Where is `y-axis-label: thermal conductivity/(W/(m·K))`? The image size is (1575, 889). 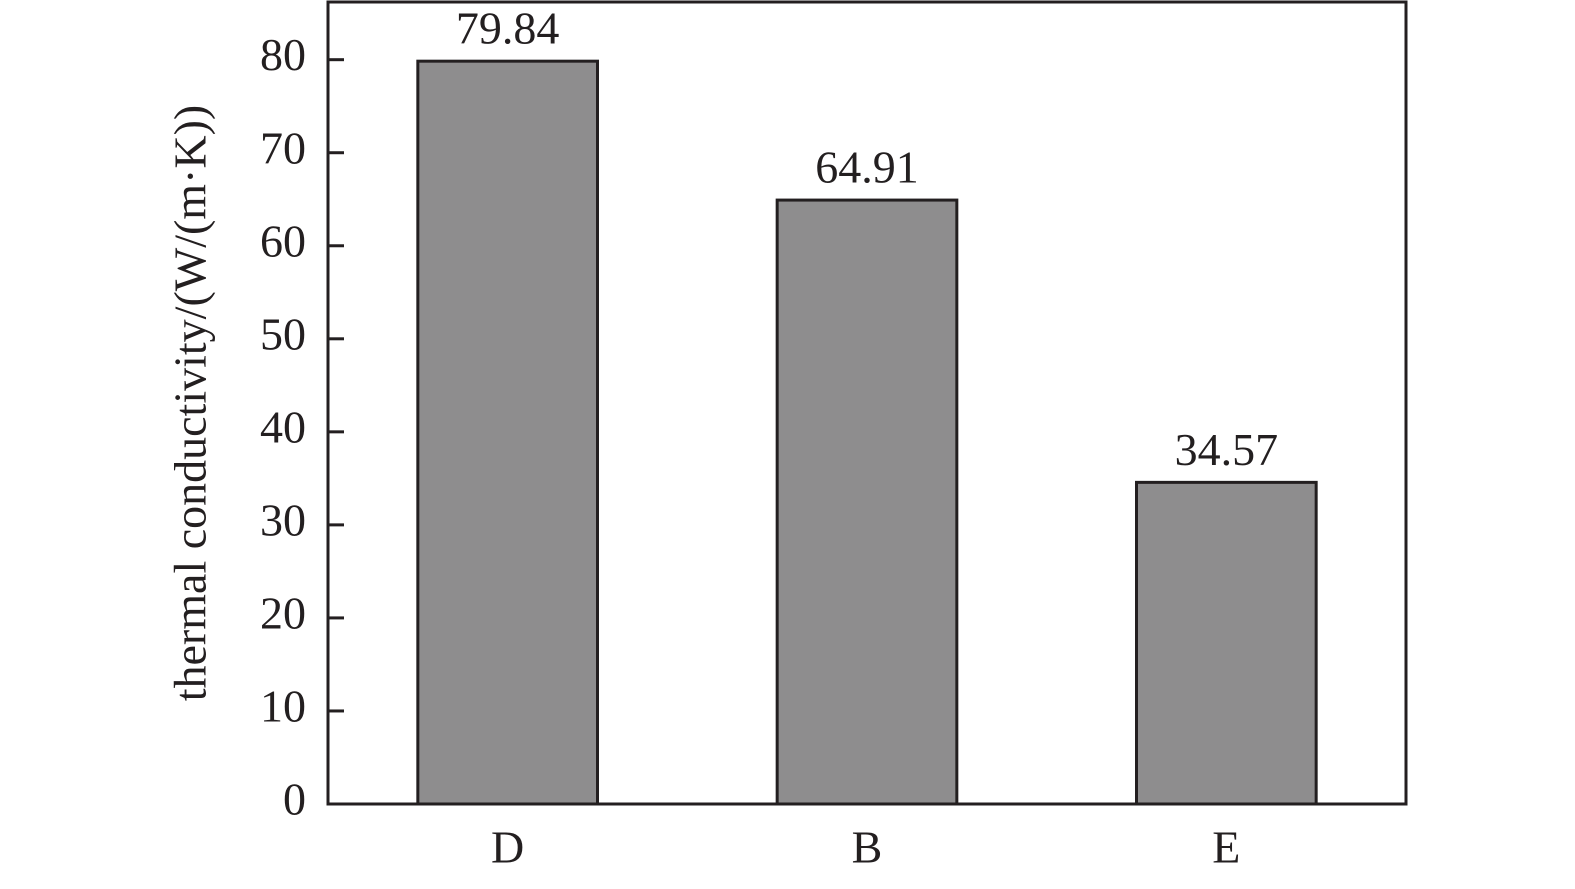
y-axis-label: thermal conductivity/(W/(m·K)) is located at coordinates (190, 403).